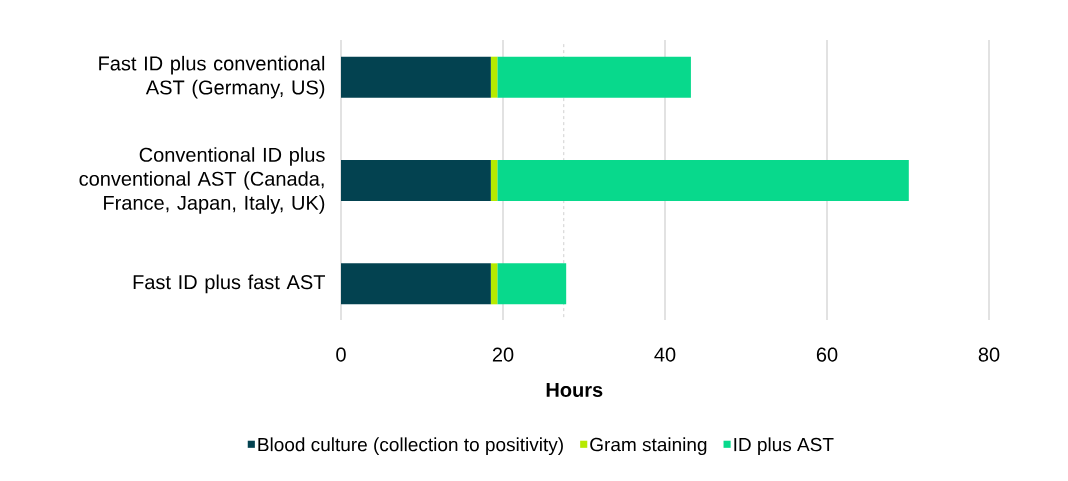 The height and width of the screenshot is (481, 1068). Describe the element at coordinates (229, 284) in the screenshot. I see `y-tick-label: Fast ID plus fast AST` at that location.